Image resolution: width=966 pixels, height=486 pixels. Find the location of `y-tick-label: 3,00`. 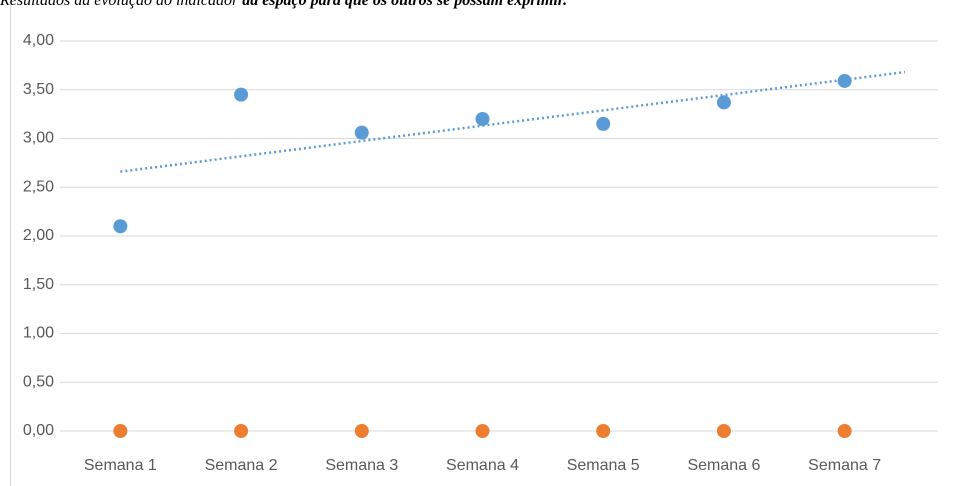

y-tick-label: 3,00 is located at coordinates (38, 138).